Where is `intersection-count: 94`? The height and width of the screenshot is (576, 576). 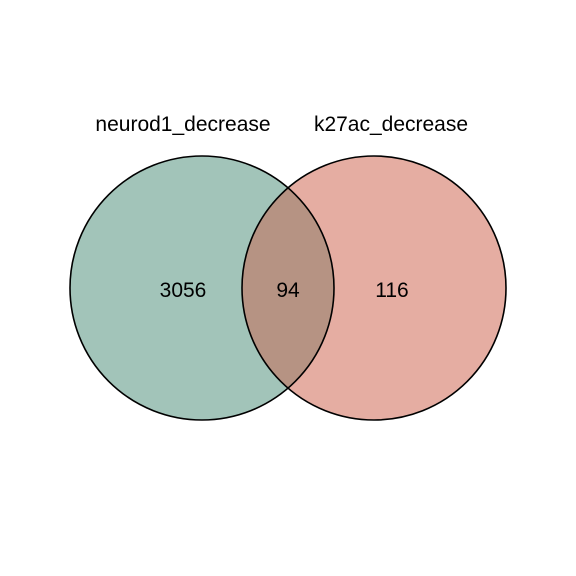
intersection-count: 94 is located at coordinates (288, 290).